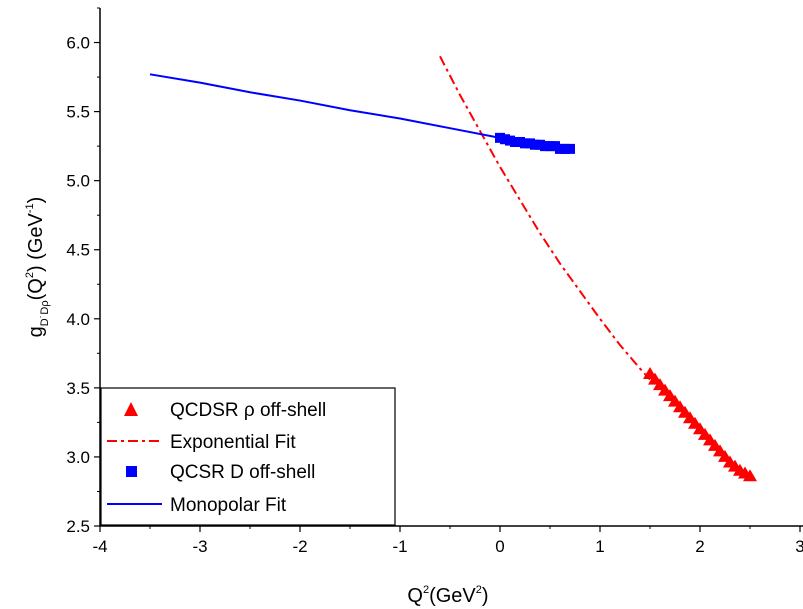 This screenshot has width=803, height=609. What do you see at coordinates (131, 471) in the screenshot?
I see `legend-square-marker` at bounding box center [131, 471].